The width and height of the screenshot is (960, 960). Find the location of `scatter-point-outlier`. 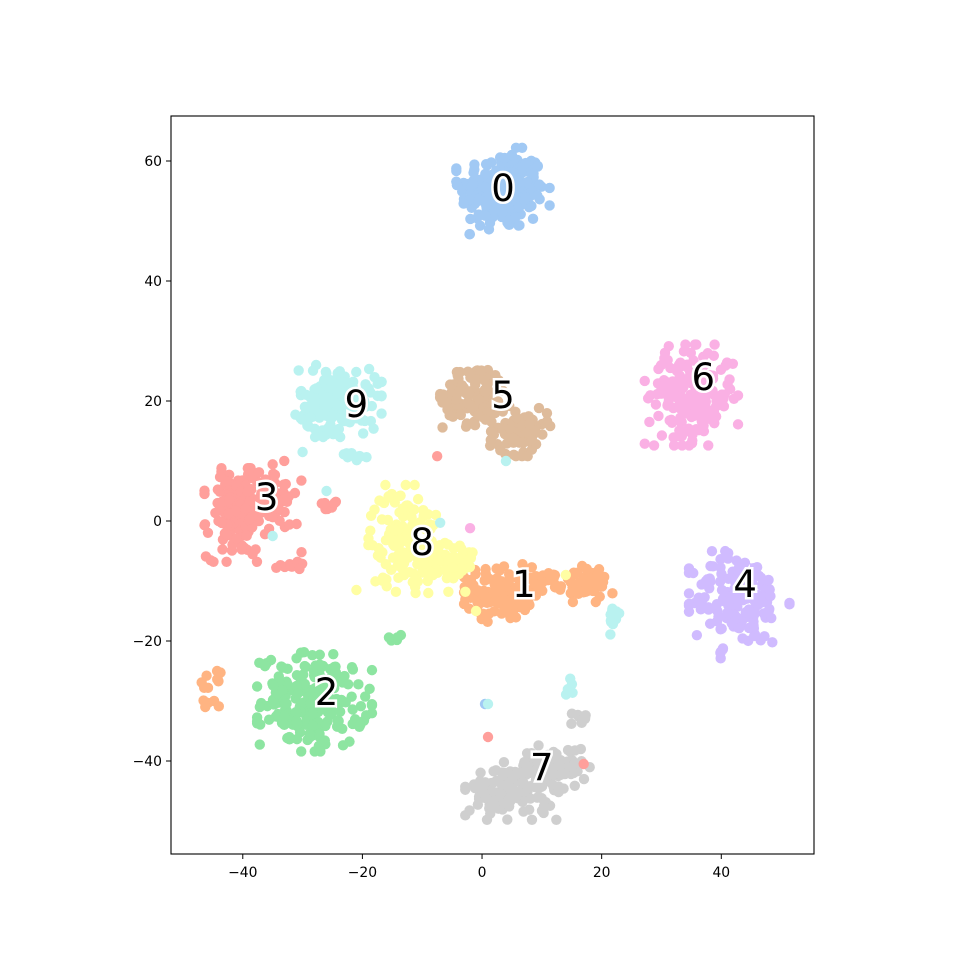

scatter-point-outlier is located at coordinates (296, 524).